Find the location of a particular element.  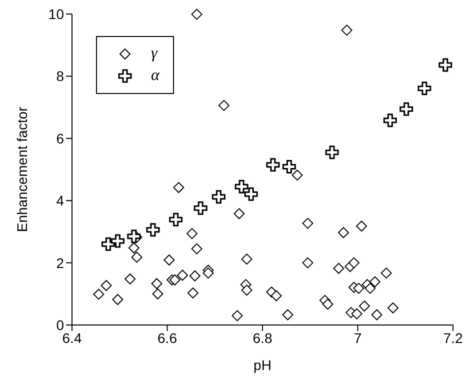

y-tick-label: 0 is located at coordinates (60, 324).